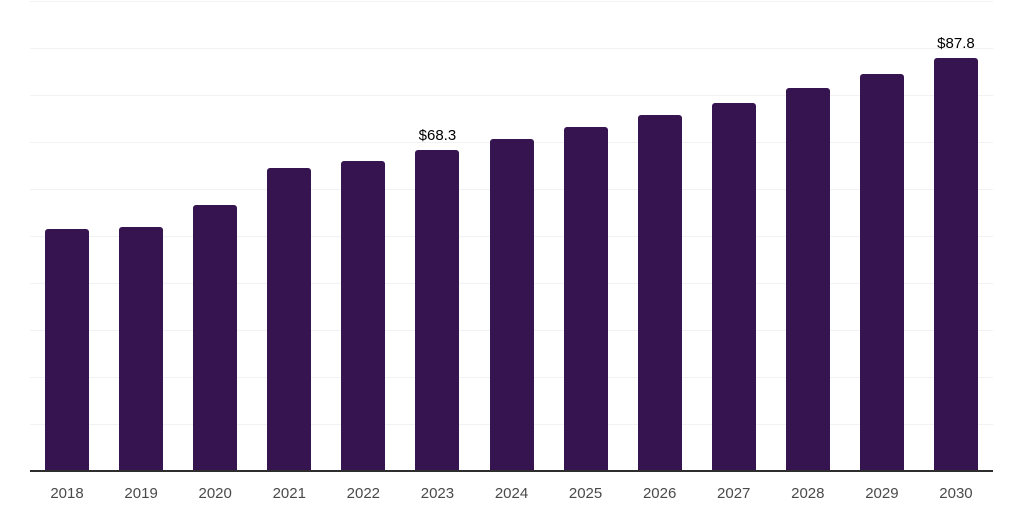 This screenshot has width=1024, height=512. I want to click on bar-value-label-2030: $87.8, so click(956, 43).